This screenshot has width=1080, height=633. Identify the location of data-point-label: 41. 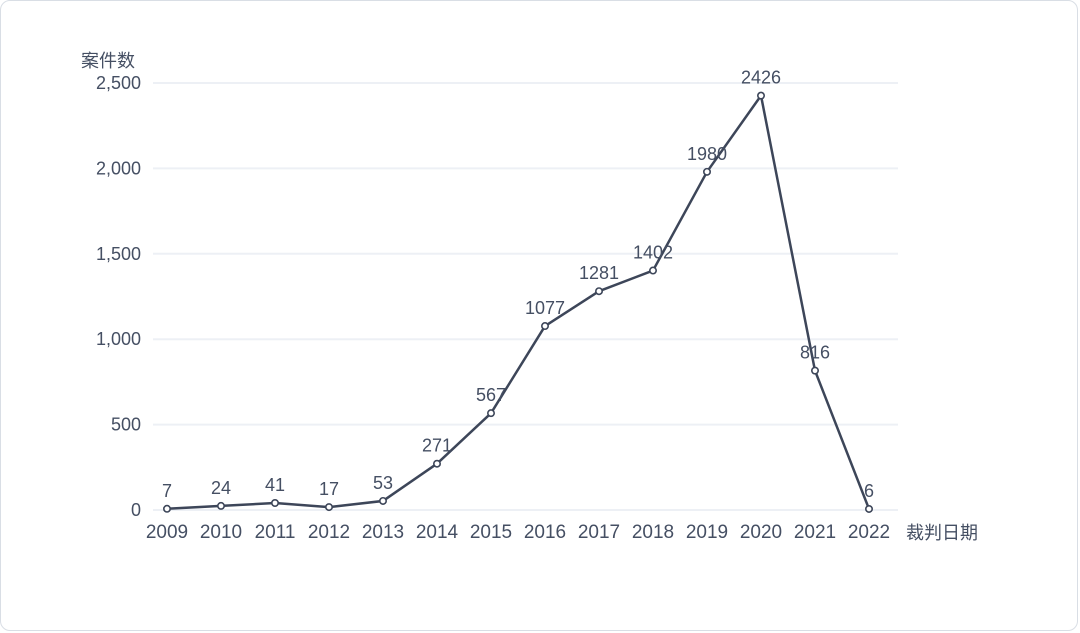
(275, 485).